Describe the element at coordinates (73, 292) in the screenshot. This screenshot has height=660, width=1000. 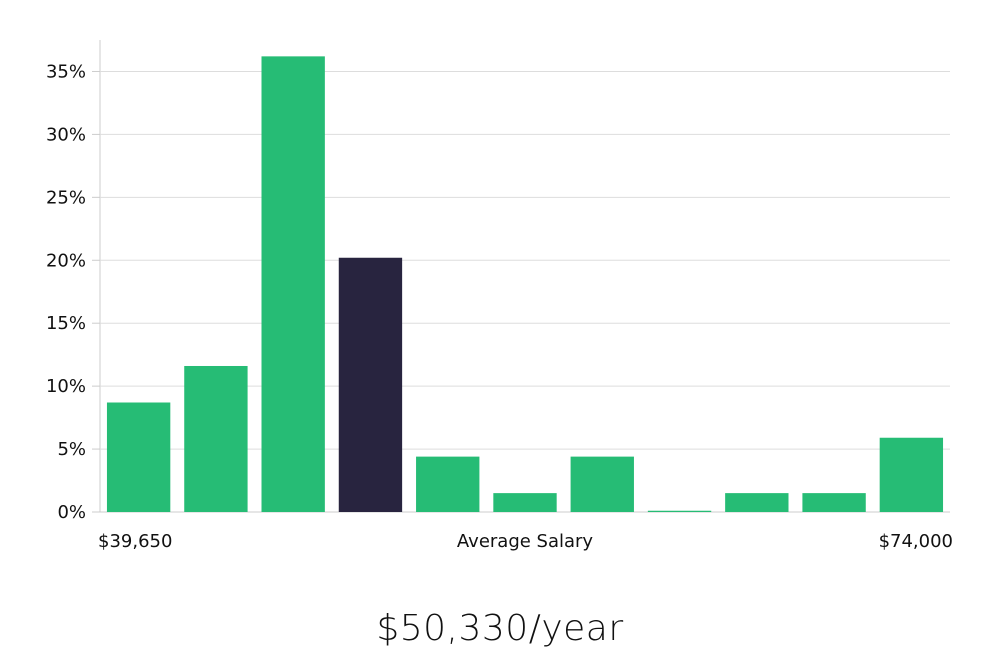
I see `y-axis-ticks: 0% 5% 10% 15% 20% 25% 30% 35%` at that location.